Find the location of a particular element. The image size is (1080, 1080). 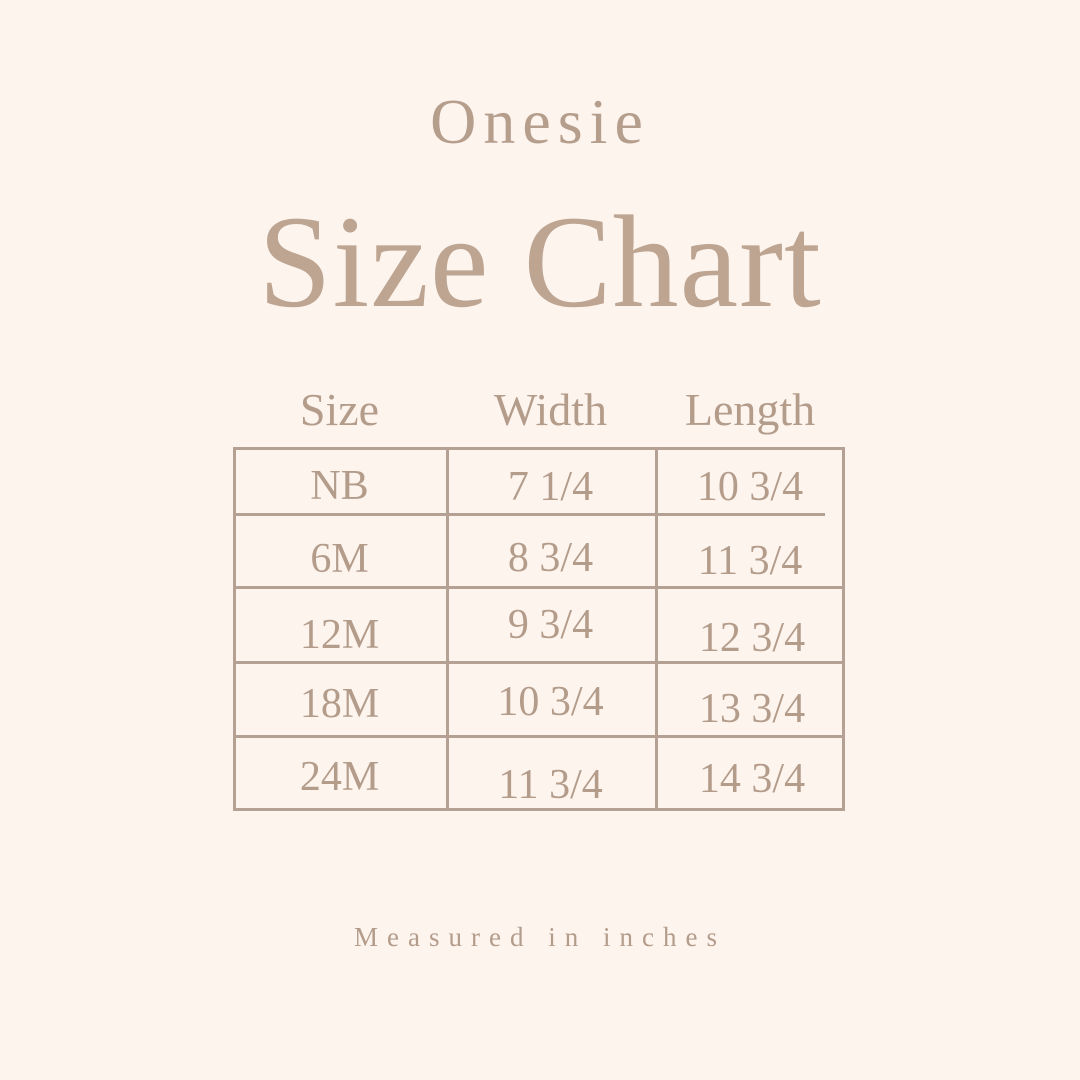

table-row: 12 3/4 is located at coordinates (752, 638).